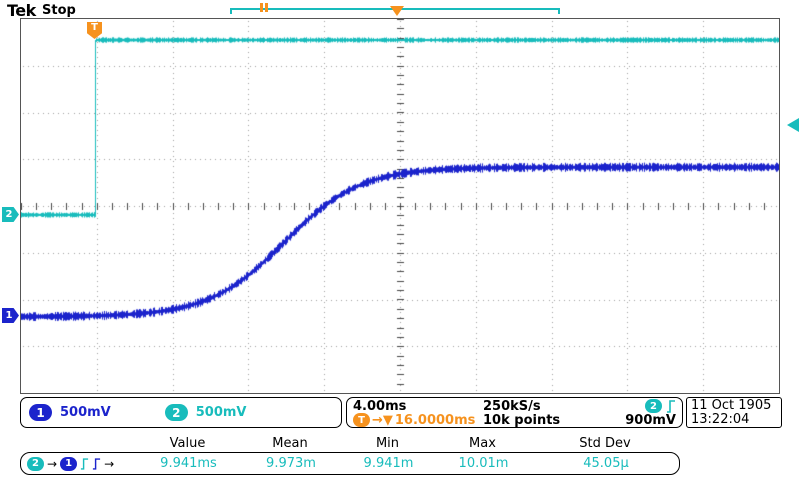  I want to click on acquisition-status: Stop, so click(59, 10).